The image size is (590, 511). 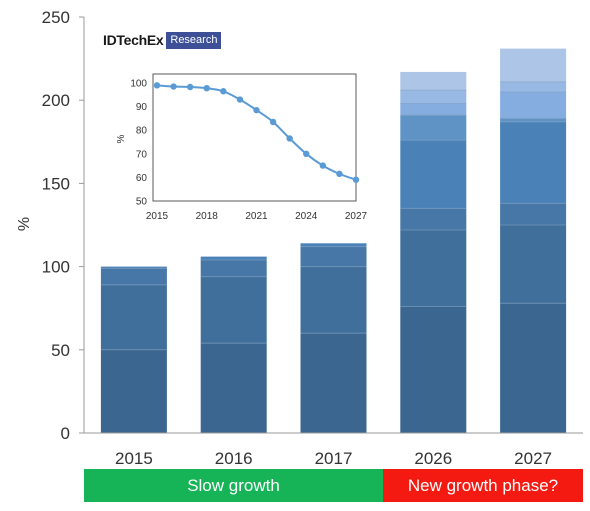 I want to click on main-y-tick-label: 100, so click(x=56, y=267).